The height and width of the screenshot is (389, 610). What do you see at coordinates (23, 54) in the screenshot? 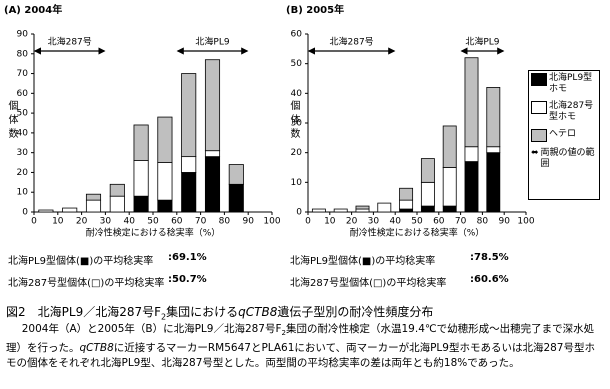
I see `y-tick-label: 80` at bounding box center [23, 54].